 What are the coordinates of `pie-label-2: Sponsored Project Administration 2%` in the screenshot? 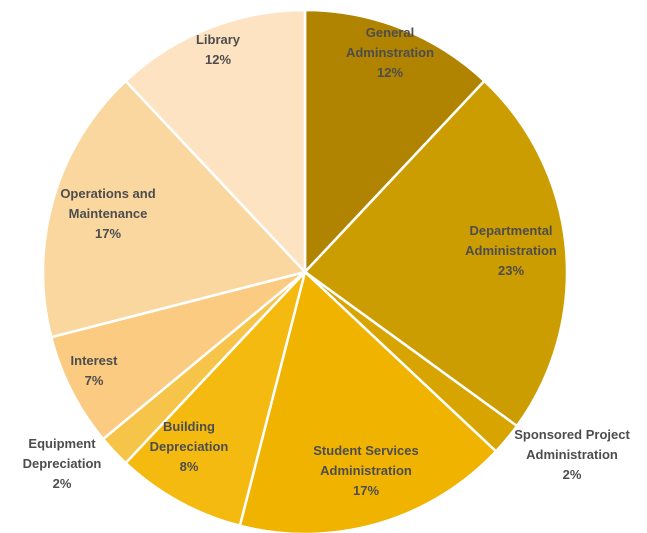 It's located at (572, 454).